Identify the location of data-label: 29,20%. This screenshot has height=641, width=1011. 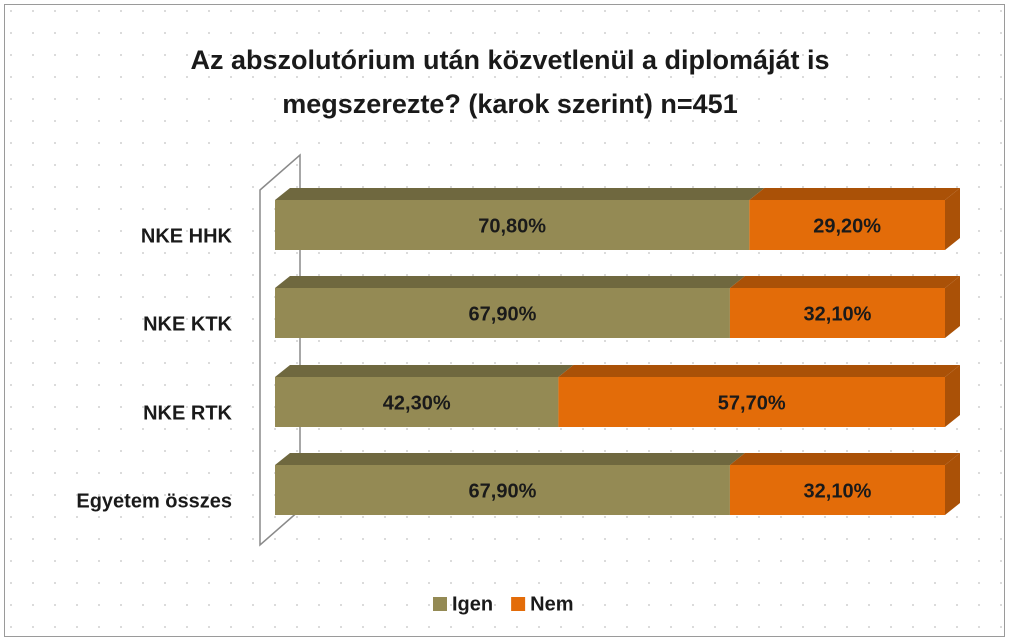
(847, 226).